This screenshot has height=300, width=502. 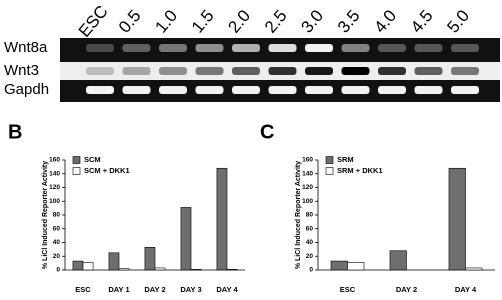 What do you see at coordinates (118, 289) in the screenshot?
I see `x-tick-label: DAY 1` at bounding box center [118, 289].